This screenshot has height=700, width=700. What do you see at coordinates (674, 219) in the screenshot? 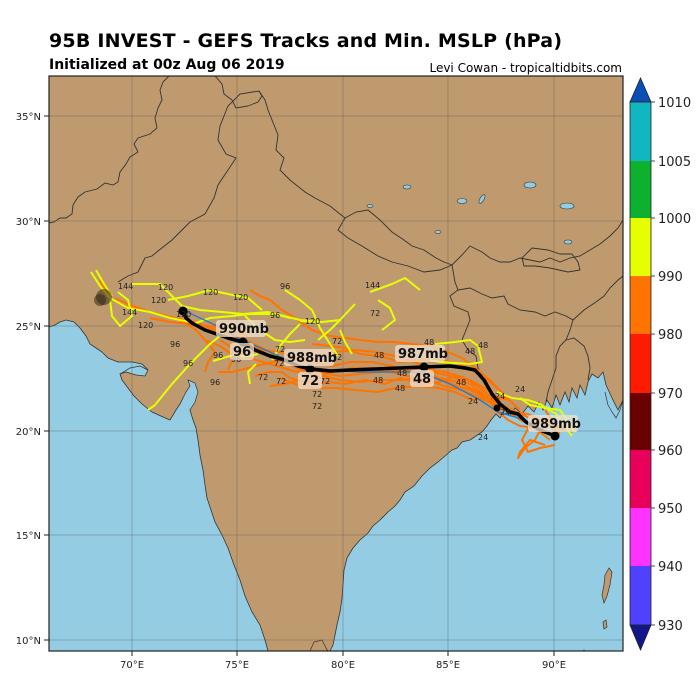
I see `cb-tick-1000: 1000` at bounding box center [674, 219].